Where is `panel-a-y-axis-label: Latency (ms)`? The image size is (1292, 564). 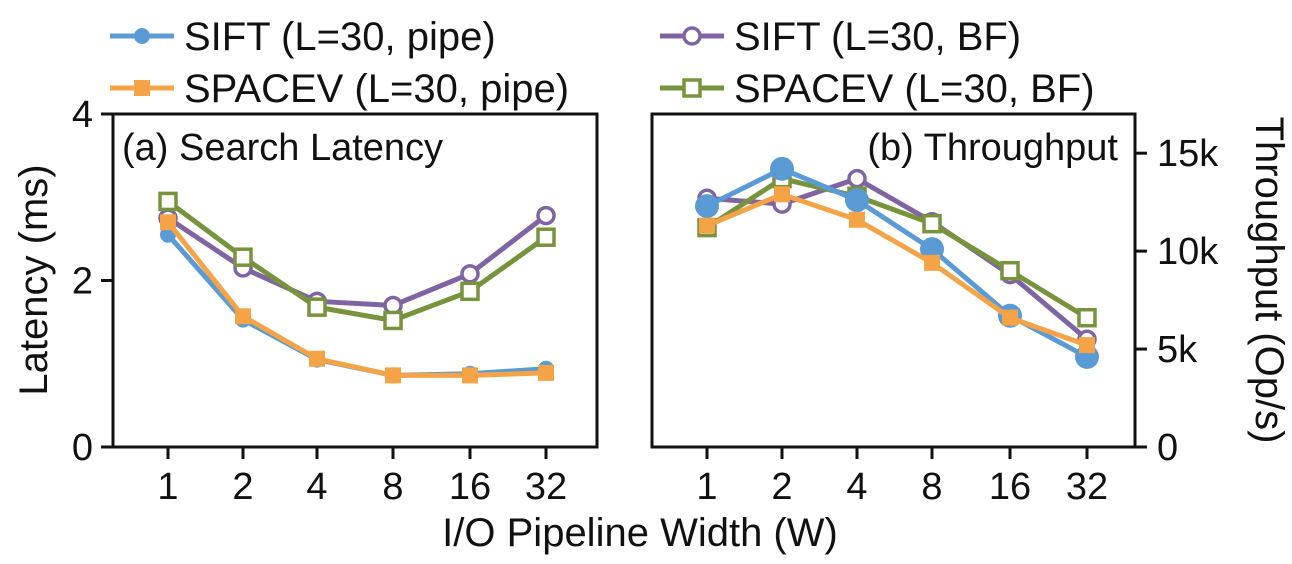 panel-a-y-axis-label: Latency (ms) is located at coordinates (34, 279).